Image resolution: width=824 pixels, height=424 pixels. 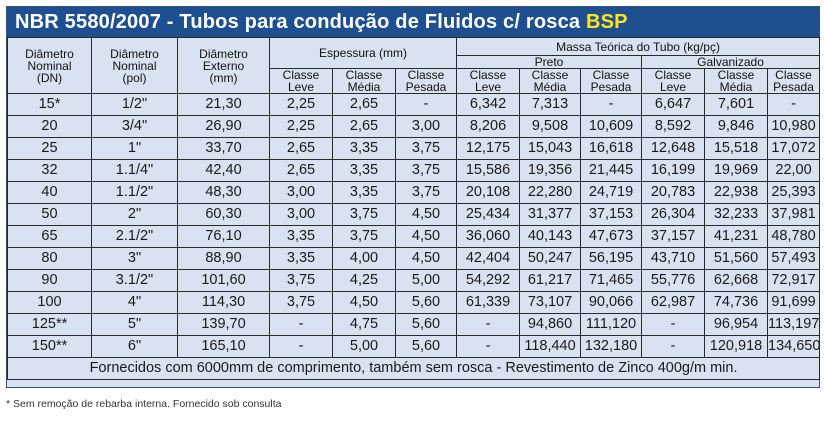 I want to click on cell-preto-pesada: -, so click(x=611, y=104).